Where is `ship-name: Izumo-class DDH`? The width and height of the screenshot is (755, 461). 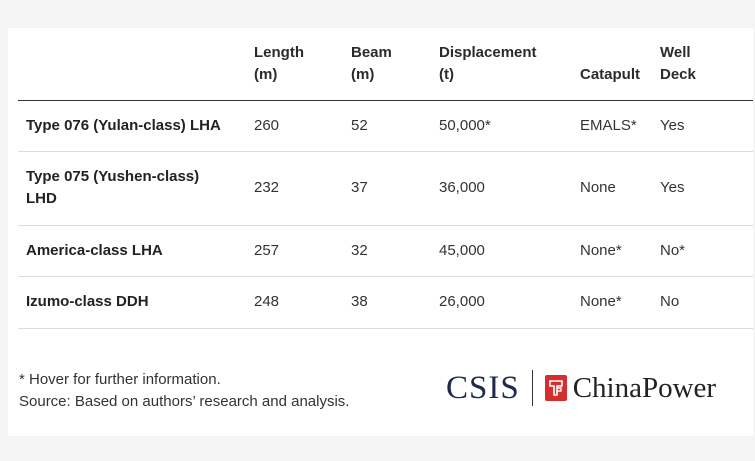 ship-name: Izumo-class DDH is located at coordinates (136, 302).